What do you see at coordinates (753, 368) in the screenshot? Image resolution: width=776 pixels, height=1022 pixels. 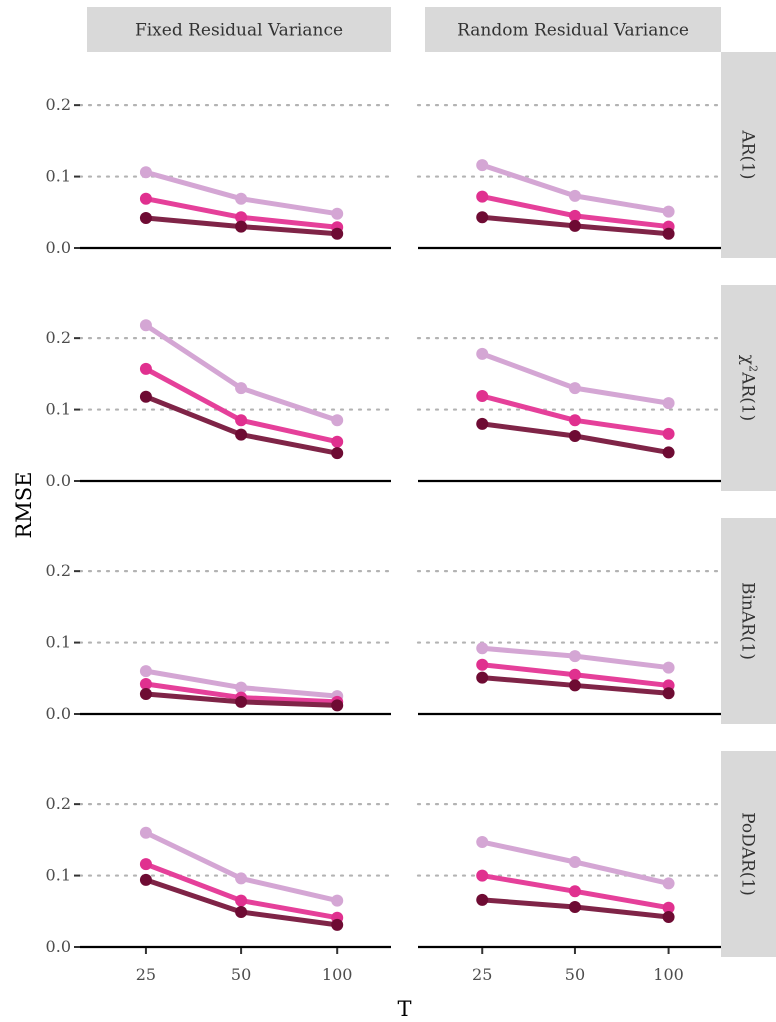 I see `row-strip-label-superscript: 2` at bounding box center [753, 368].